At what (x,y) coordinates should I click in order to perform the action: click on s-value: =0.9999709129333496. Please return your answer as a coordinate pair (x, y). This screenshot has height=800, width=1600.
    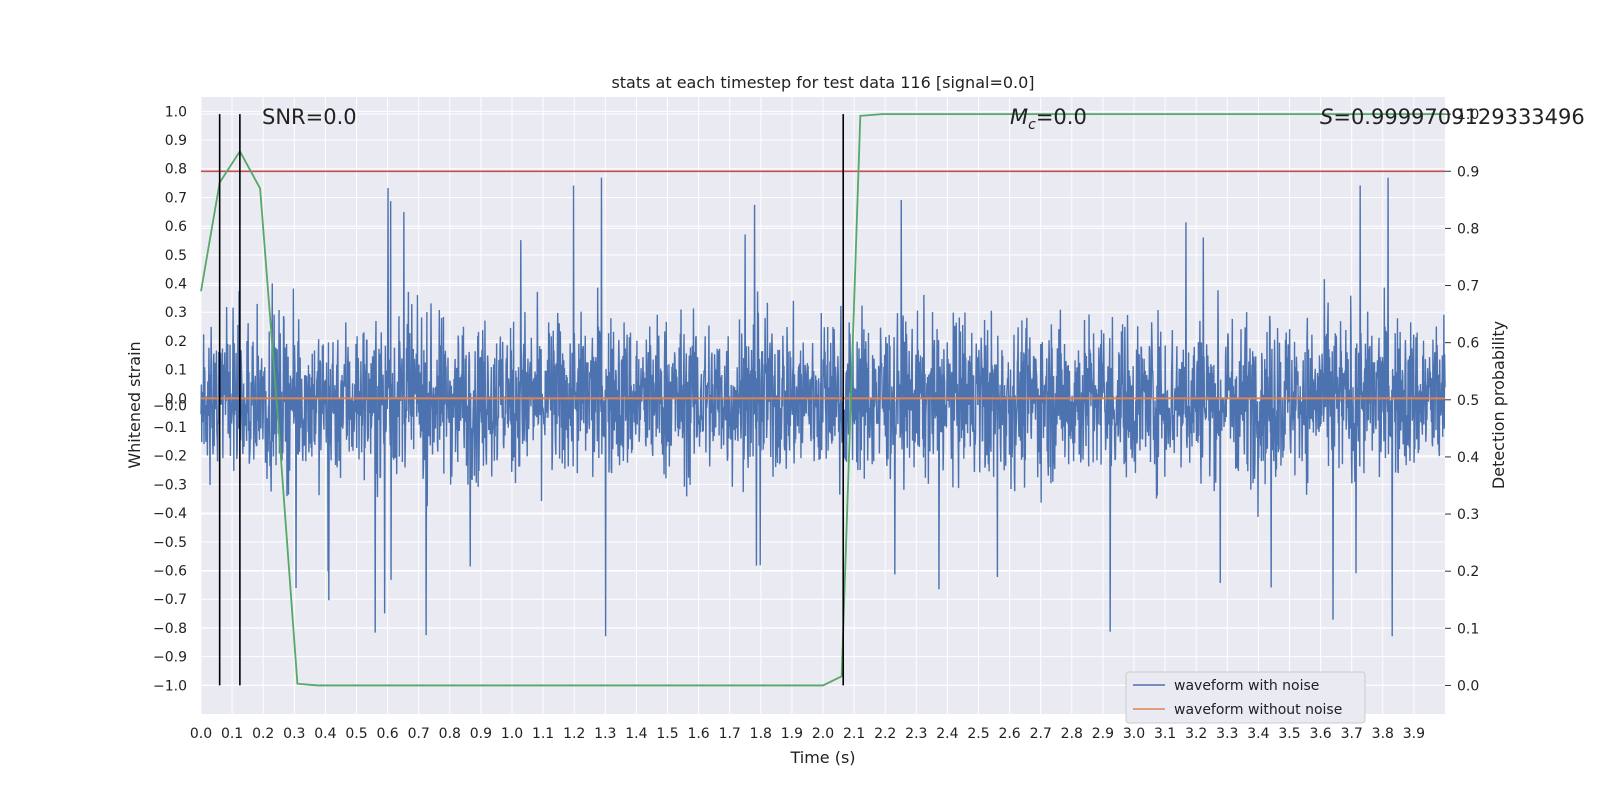
    Looking at the image, I should click on (1458, 117).